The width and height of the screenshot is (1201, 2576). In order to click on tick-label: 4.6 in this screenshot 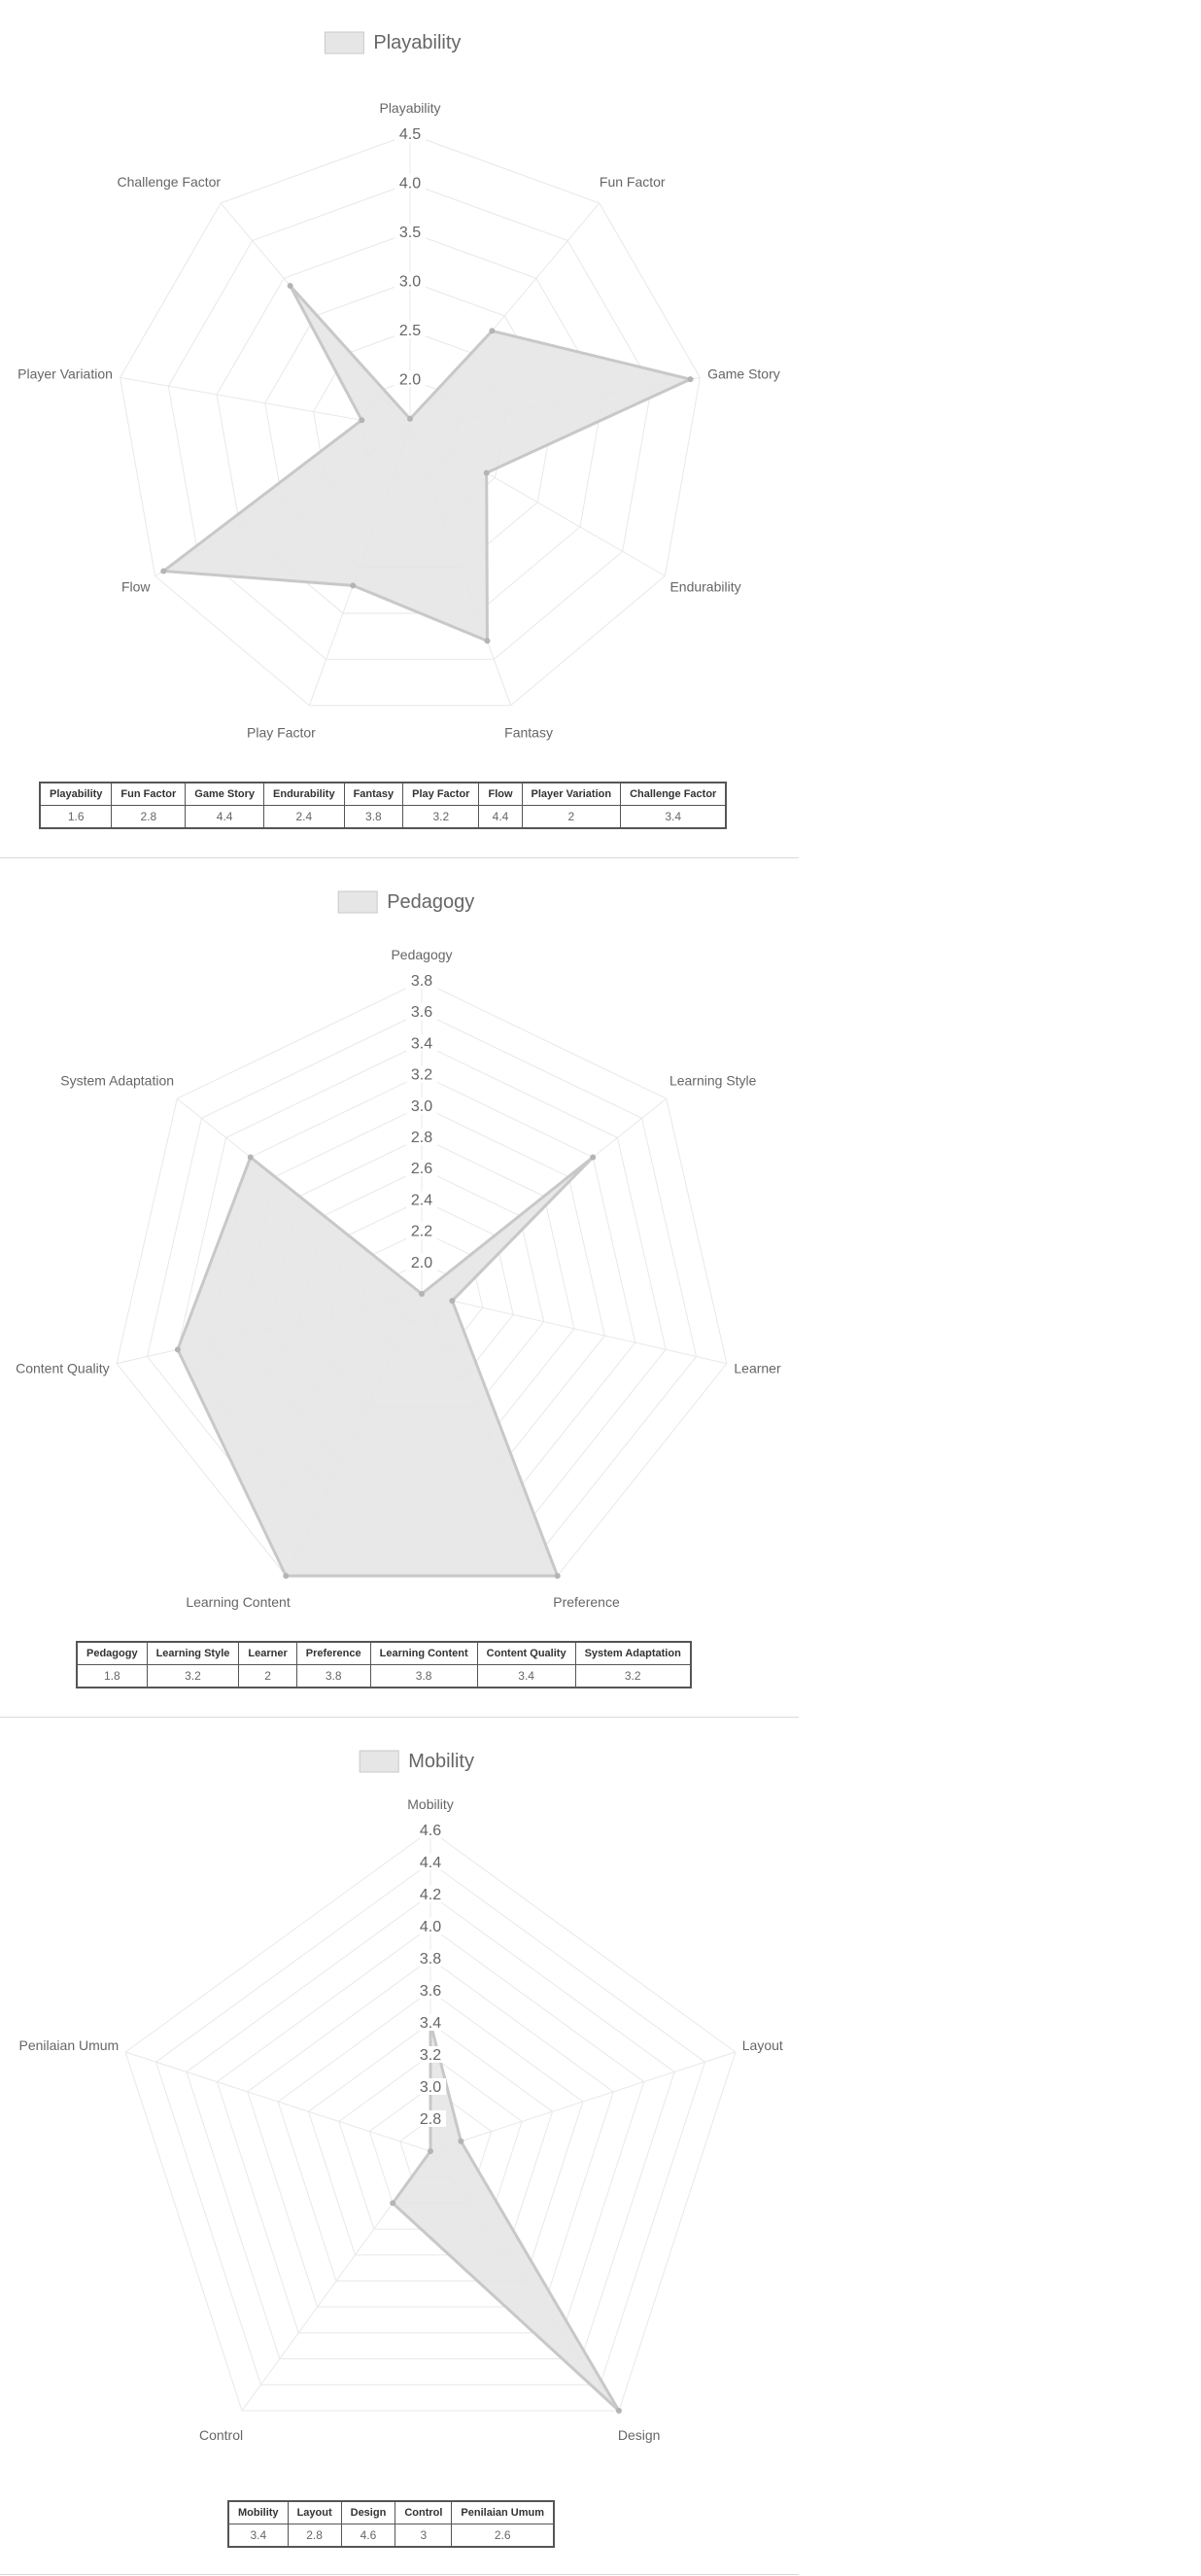, I will do `click(430, 1831)`.